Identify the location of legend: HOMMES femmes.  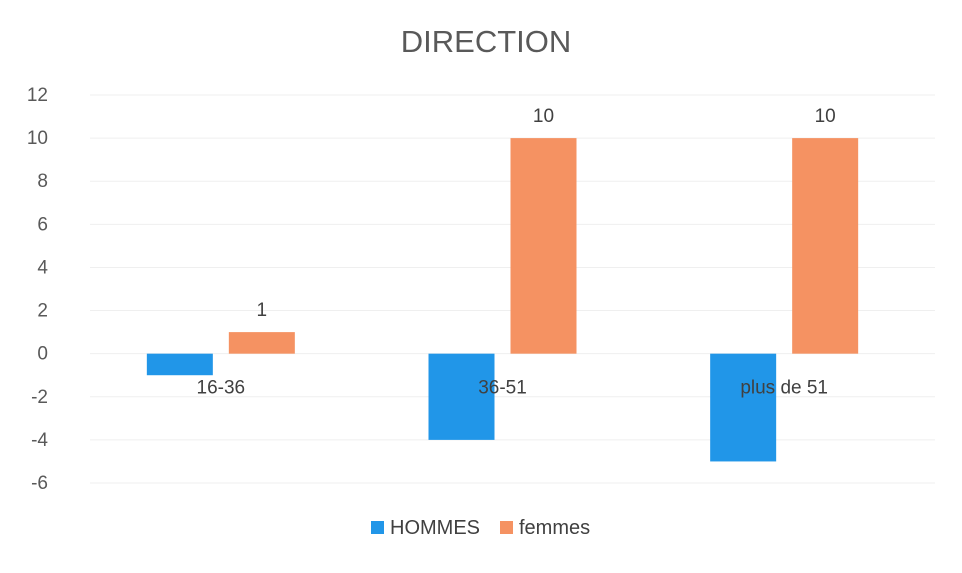
(480, 528).